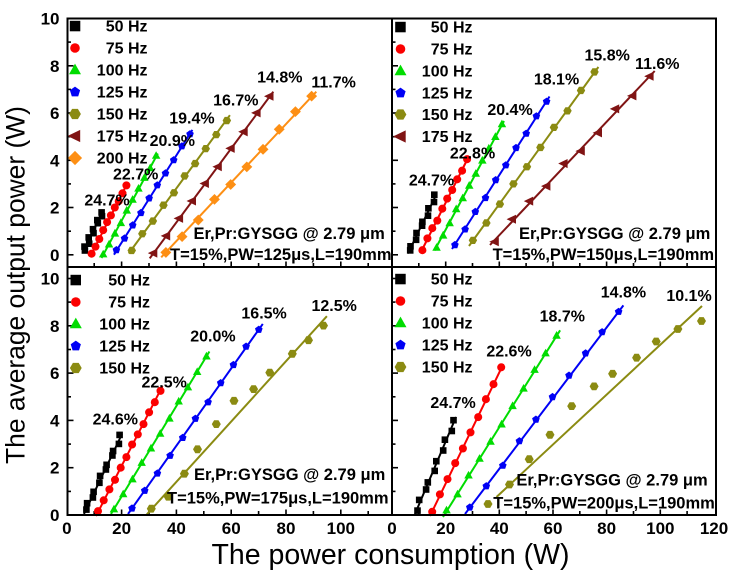 The width and height of the screenshot is (742, 572). What do you see at coordinates (562, 317) in the screenshot?
I see `svg-text: 18.7%` at bounding box center [562, 317].